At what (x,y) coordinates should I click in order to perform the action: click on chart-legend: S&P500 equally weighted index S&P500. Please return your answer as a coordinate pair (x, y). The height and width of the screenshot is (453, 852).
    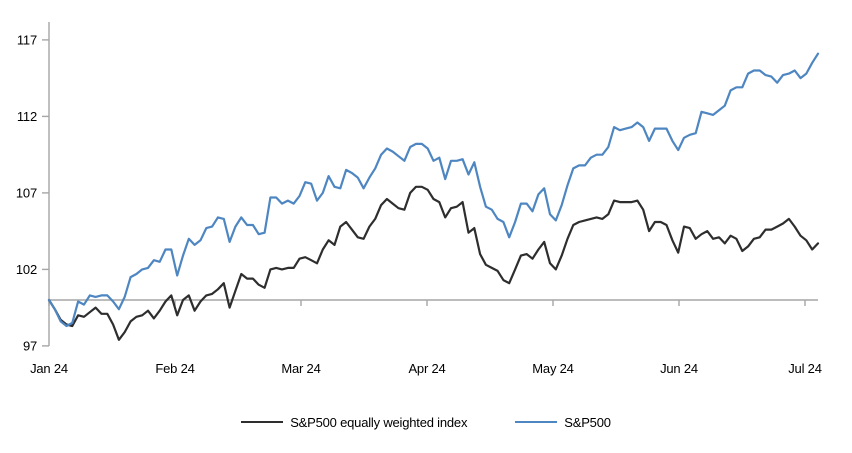
    Looking at the image, I should click on (426, 422).